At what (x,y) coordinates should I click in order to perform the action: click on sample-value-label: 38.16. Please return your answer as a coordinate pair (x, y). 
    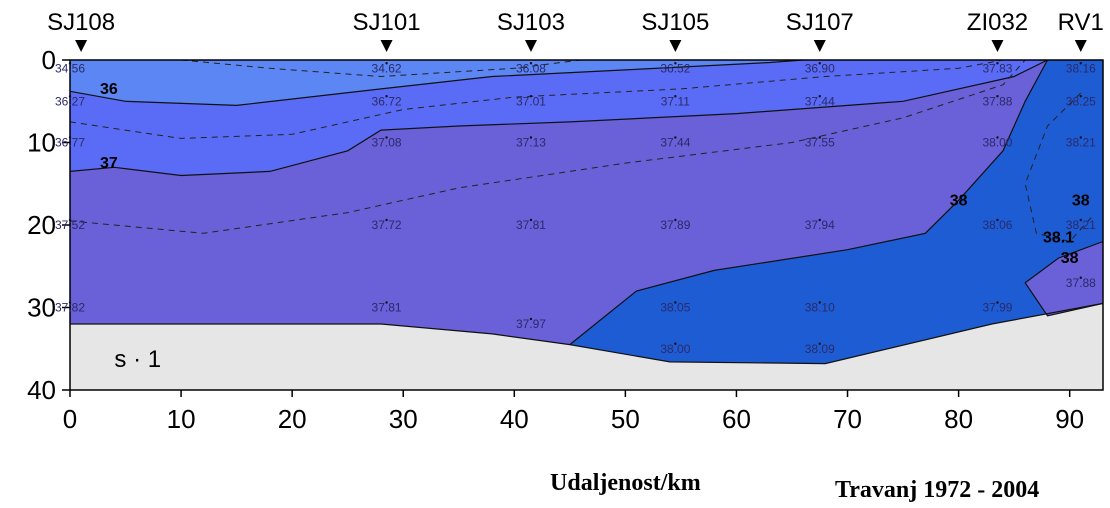
    Looking at the image, I should click on (1081, 68).